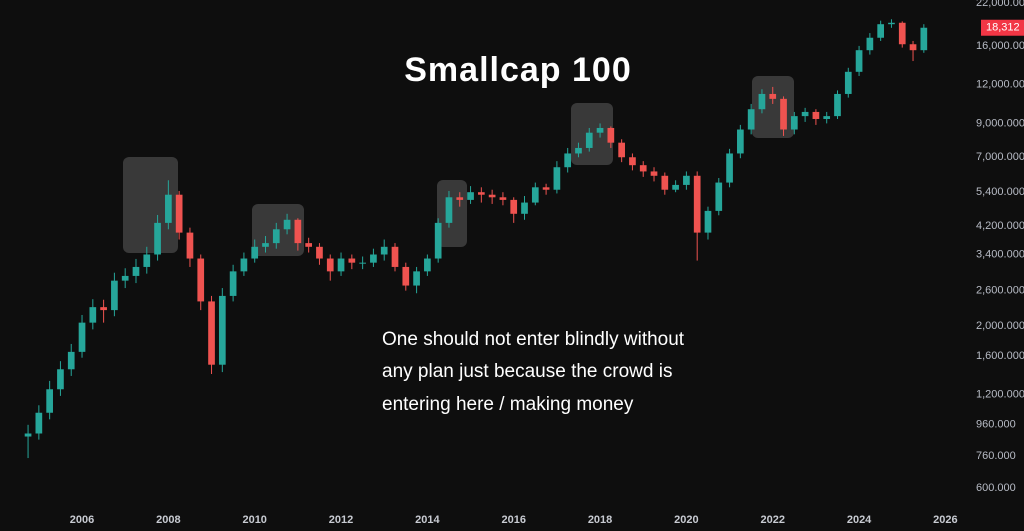  I want to click on x-tick-label: 2022, so click(772, 520).